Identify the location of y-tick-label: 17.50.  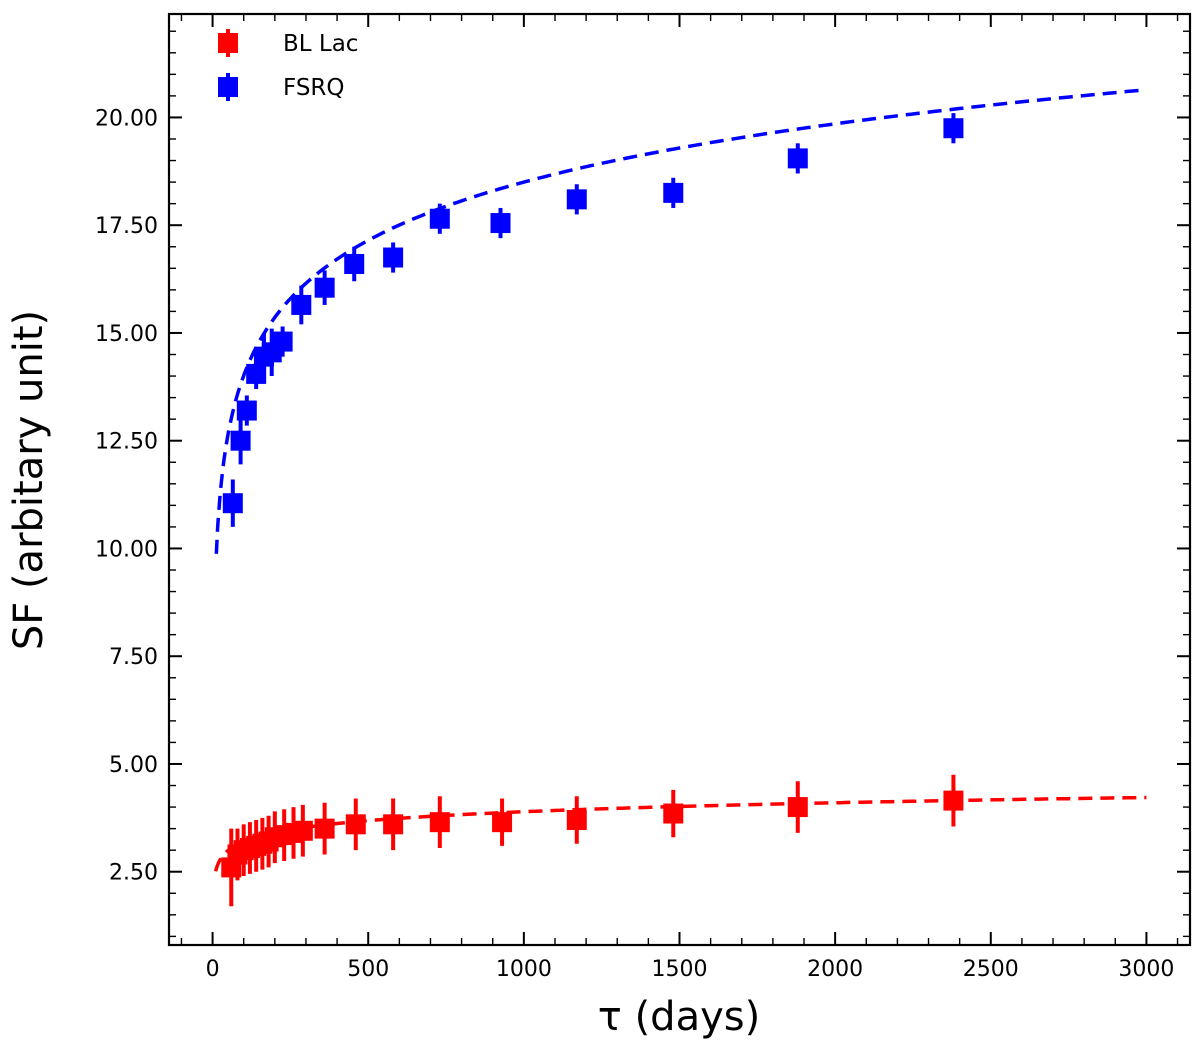
(126, 226).